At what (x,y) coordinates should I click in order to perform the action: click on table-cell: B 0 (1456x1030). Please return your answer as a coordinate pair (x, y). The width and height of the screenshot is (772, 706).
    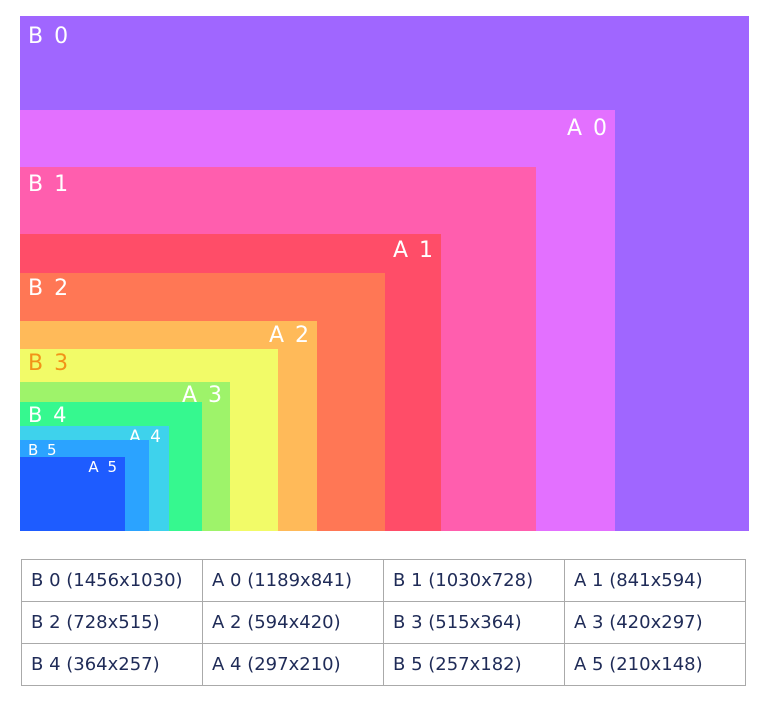
    Looking at the image, I should click on (112, 580).